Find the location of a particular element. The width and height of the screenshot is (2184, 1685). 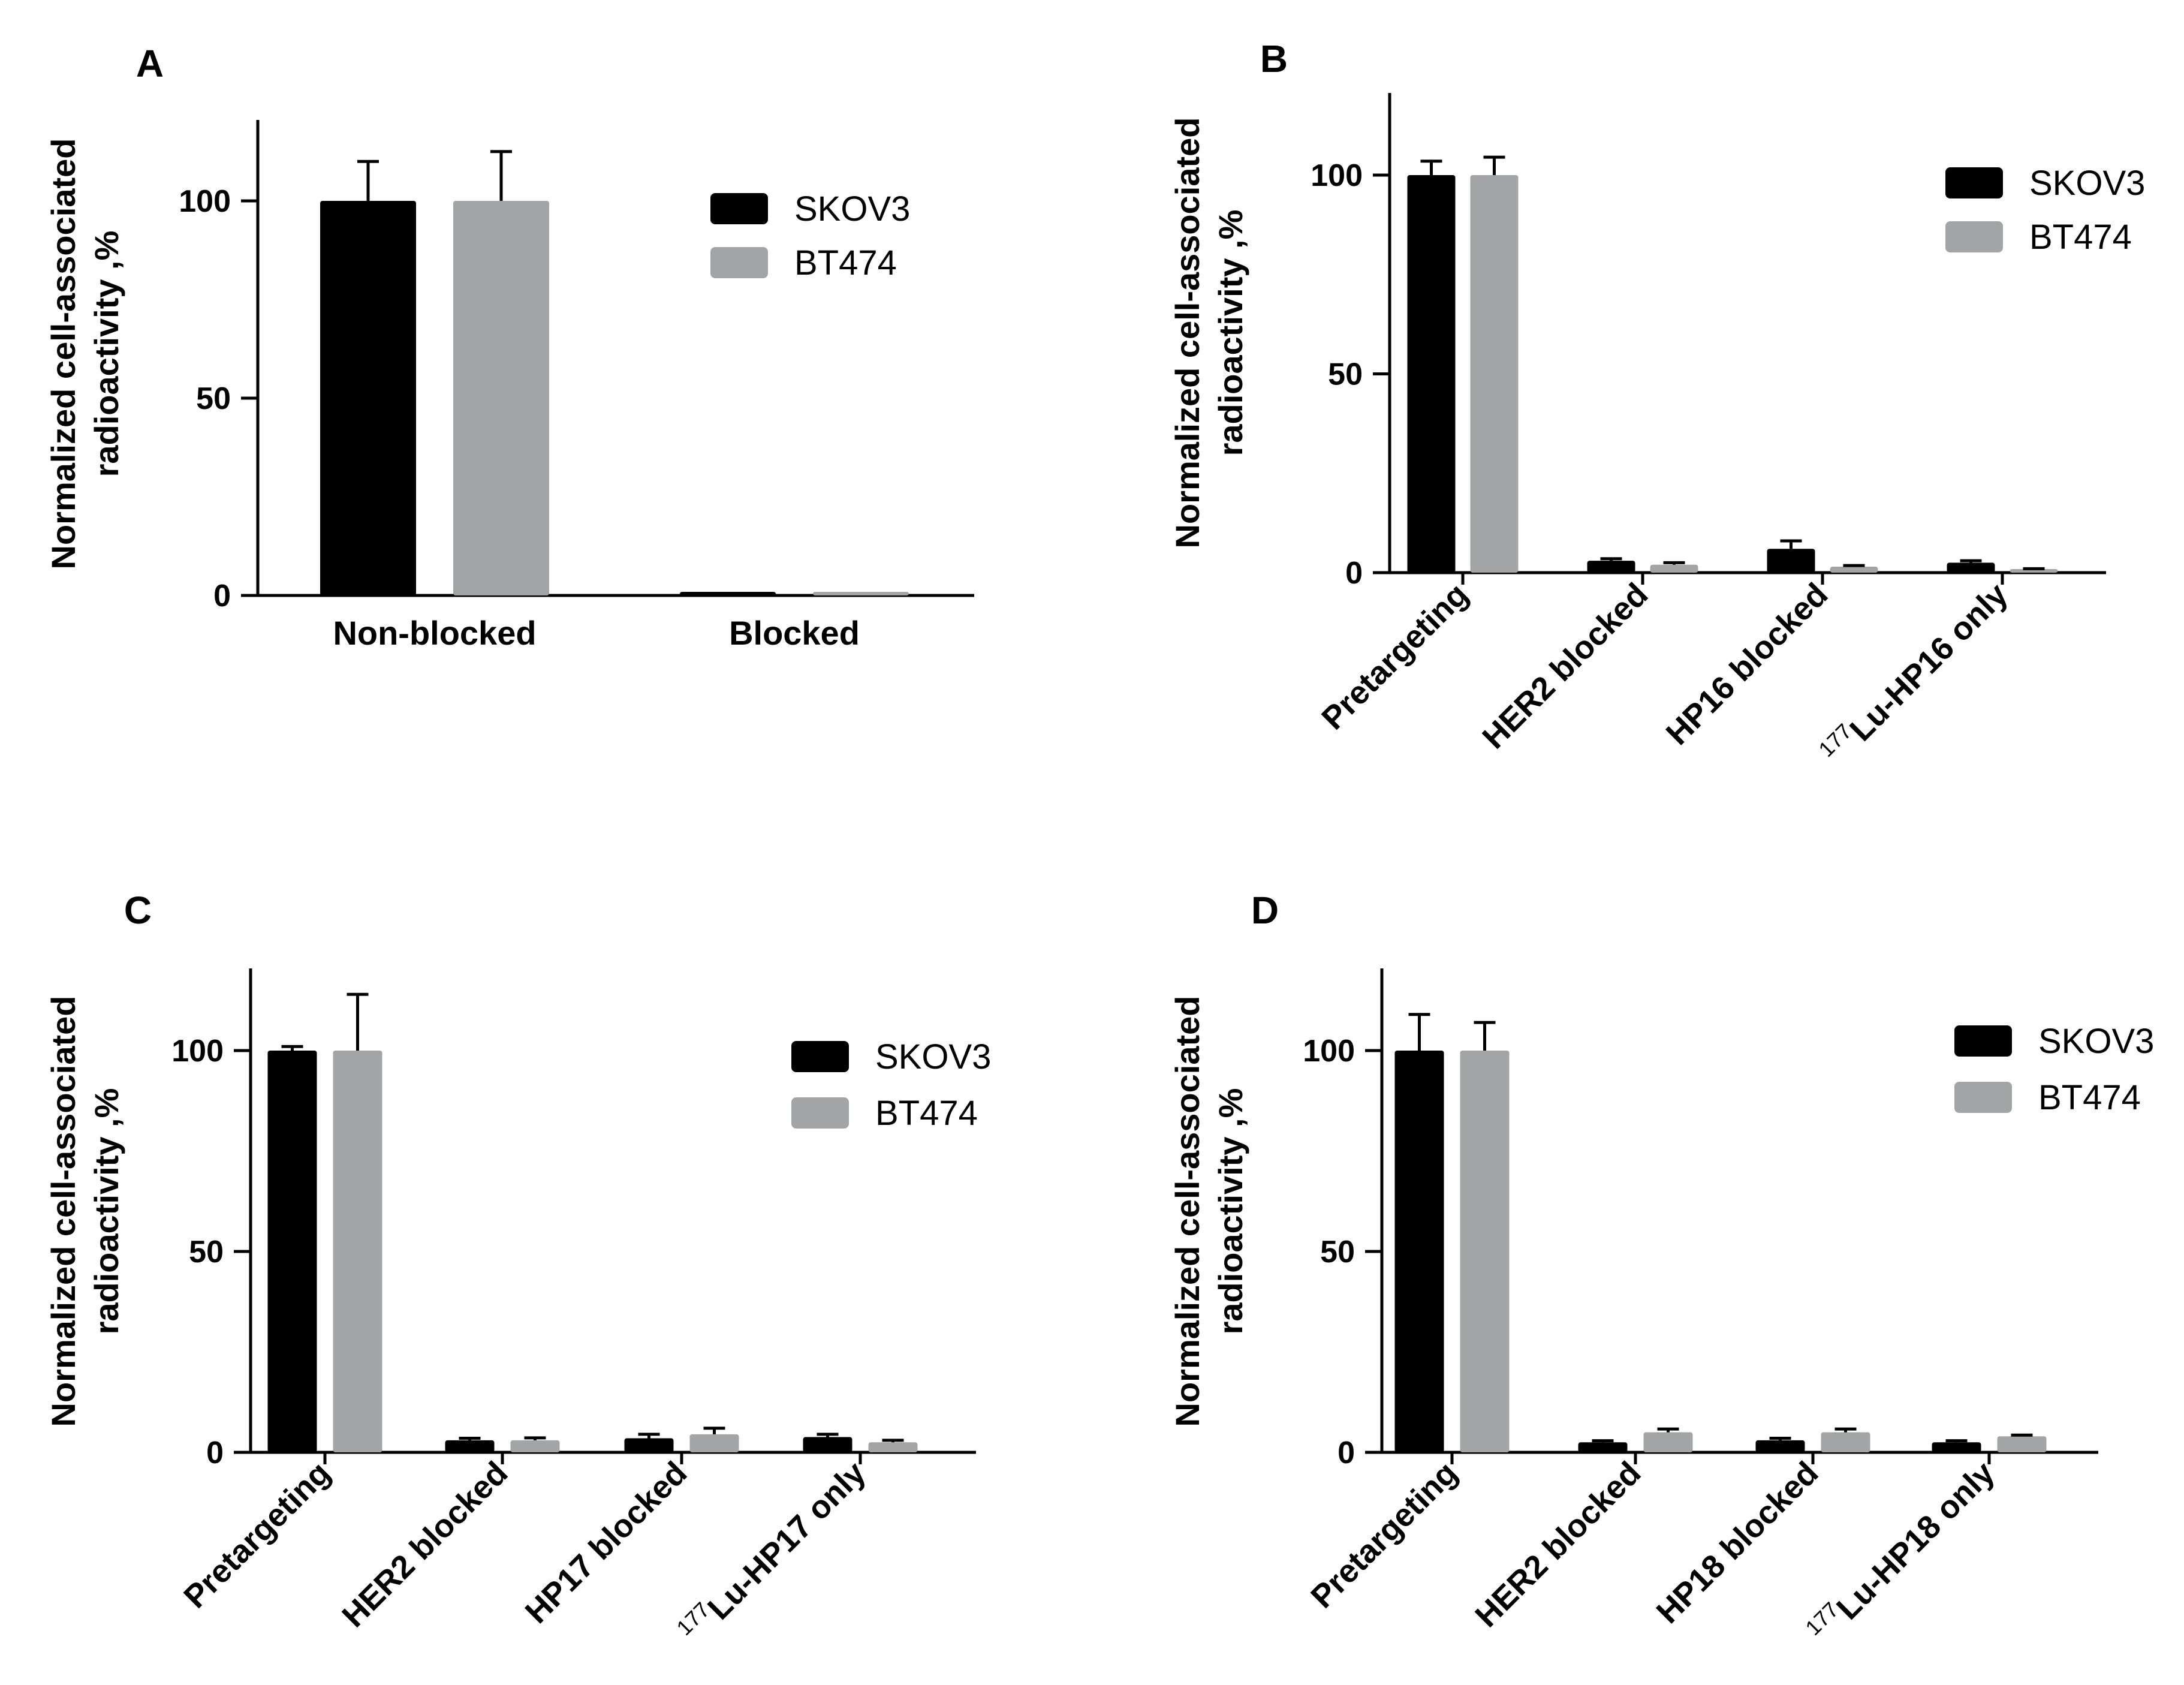

x-tick-label: Blocked is located at coordinates (794, 633).